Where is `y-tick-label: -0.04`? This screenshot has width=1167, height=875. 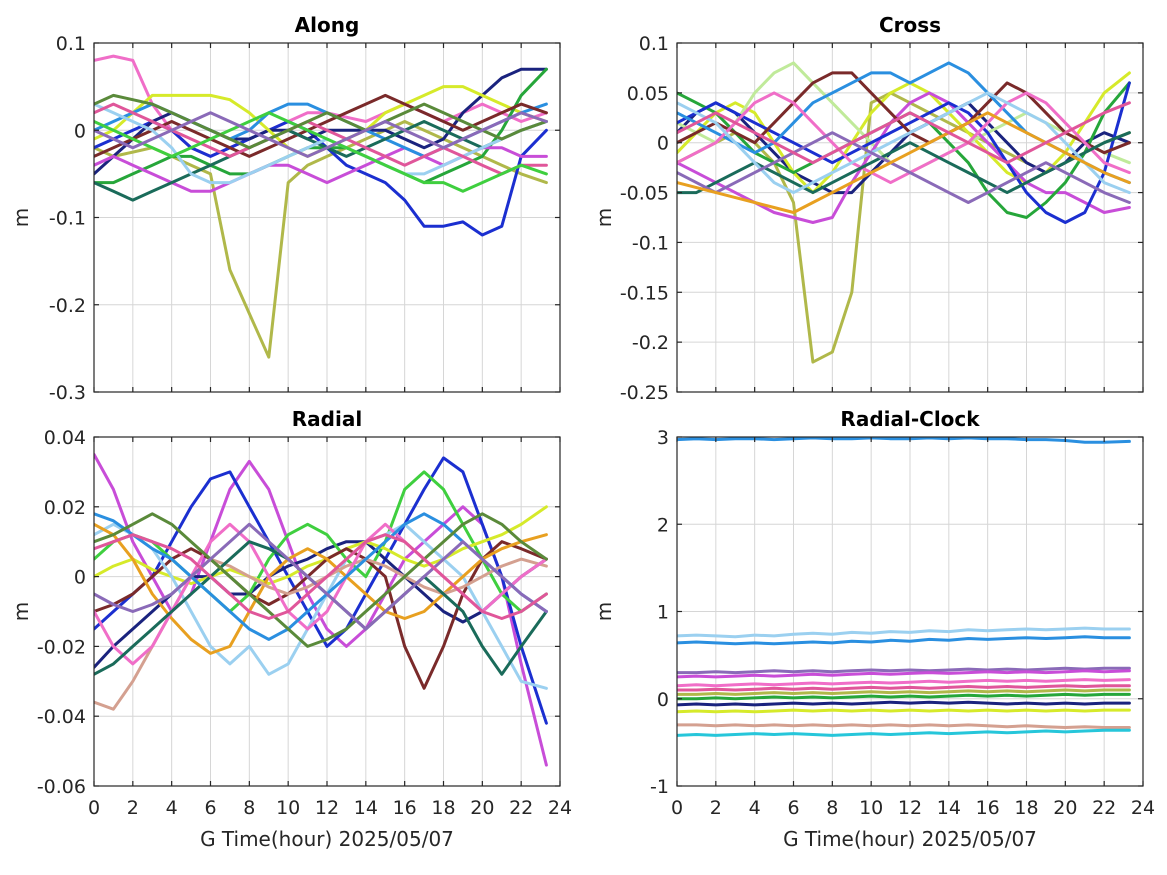
y-tick-label: -0.04 is located at coordinates (61, 717).